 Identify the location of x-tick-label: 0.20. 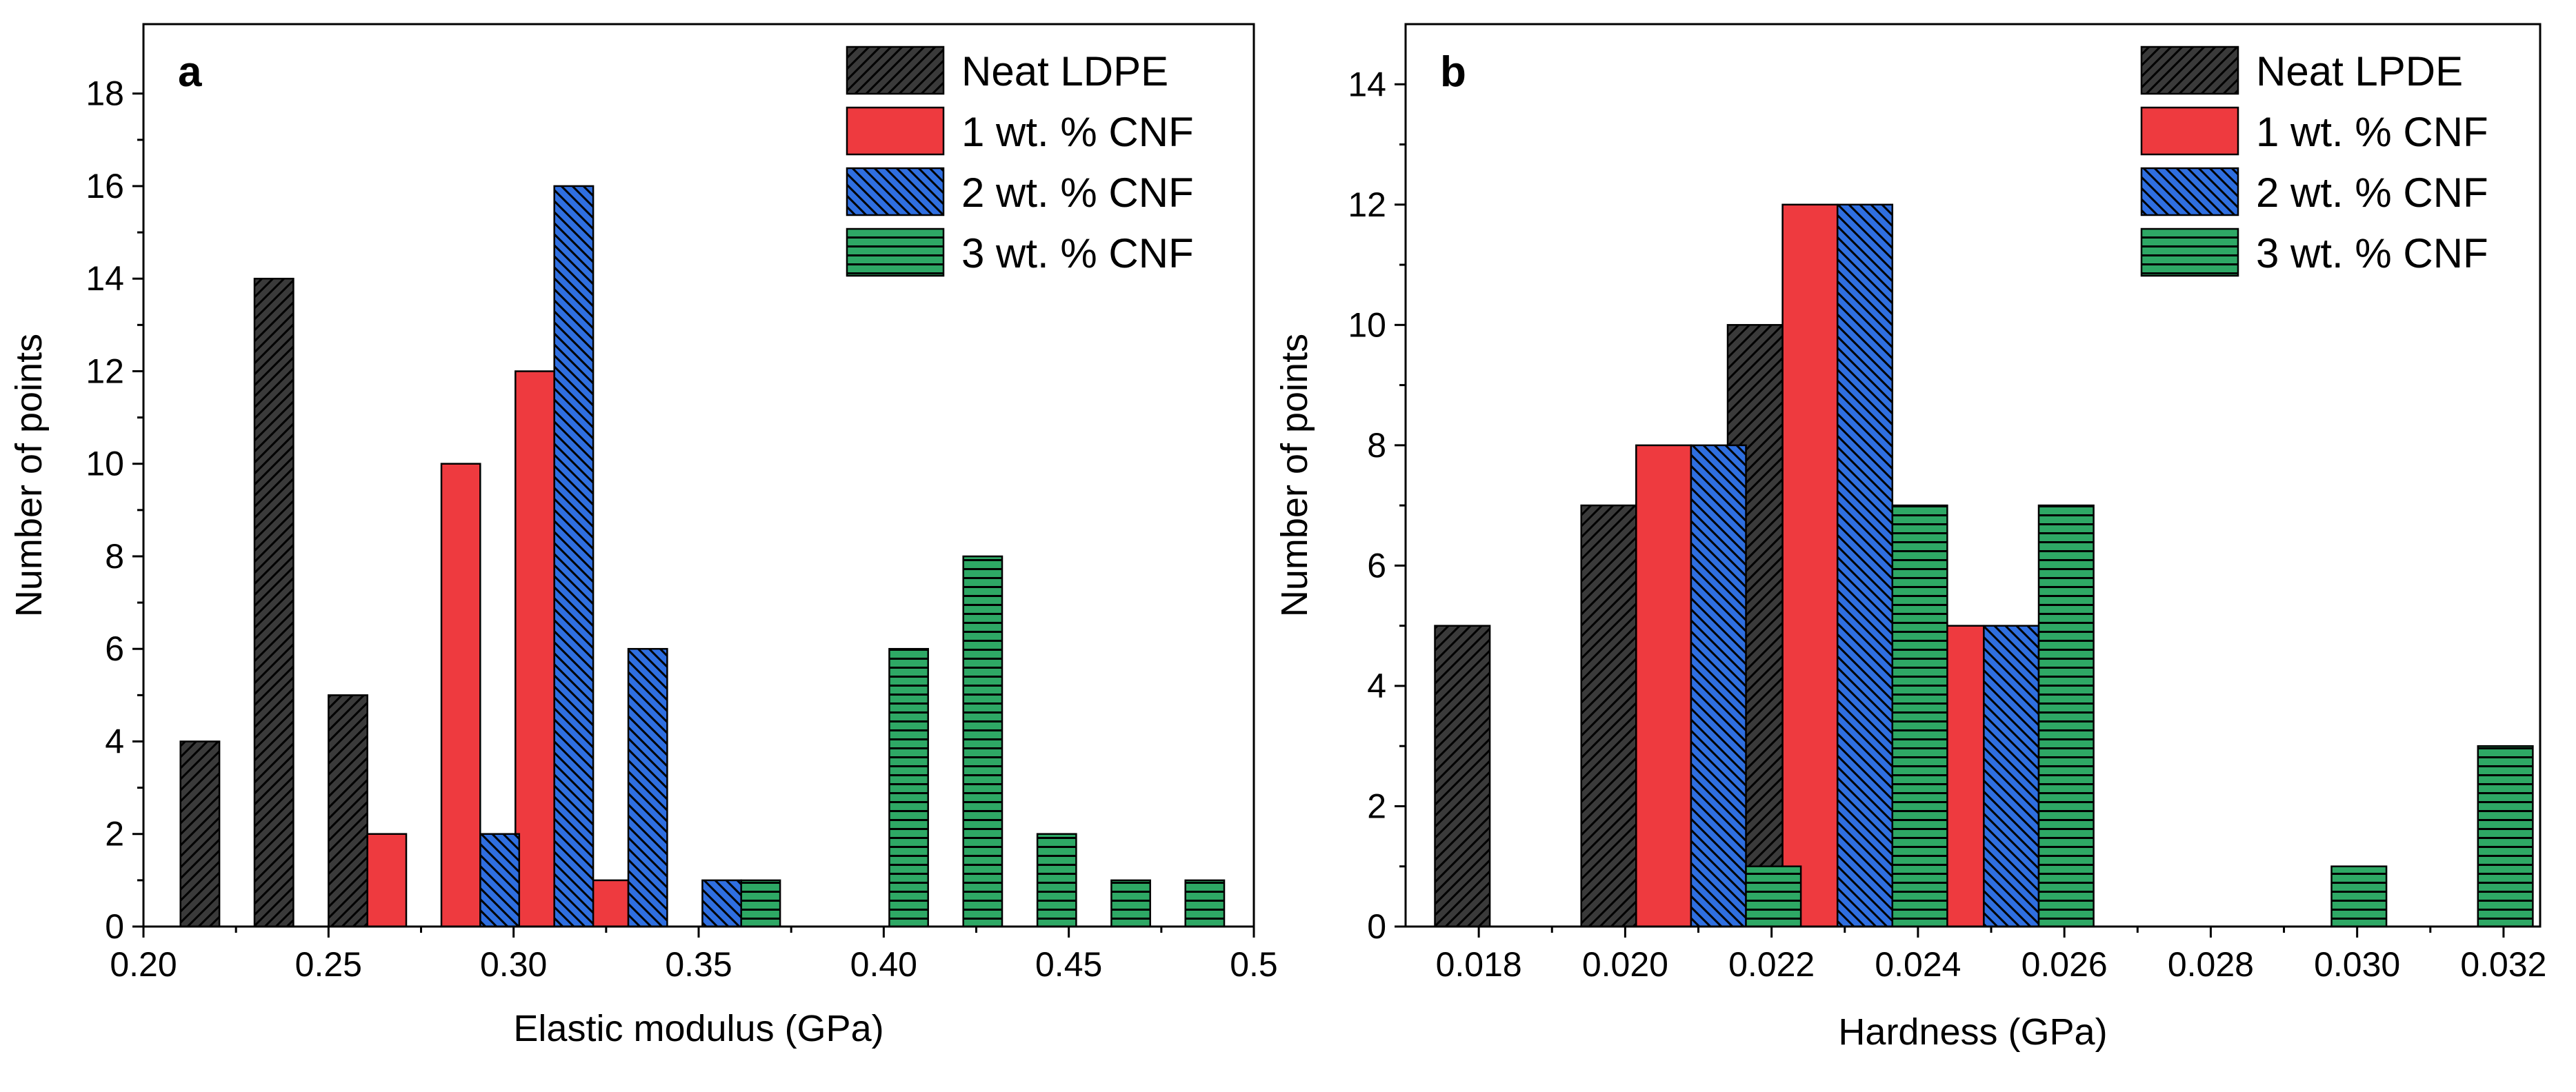
(143, 964).